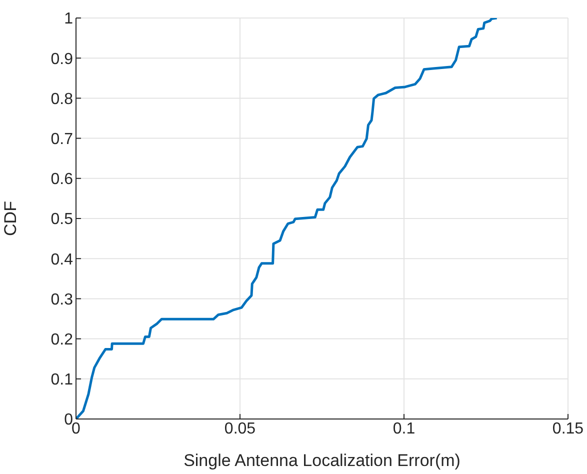 This screenshot has height=474, width=587. I want to click on y-axis-title: CDF, so click(10, 218).